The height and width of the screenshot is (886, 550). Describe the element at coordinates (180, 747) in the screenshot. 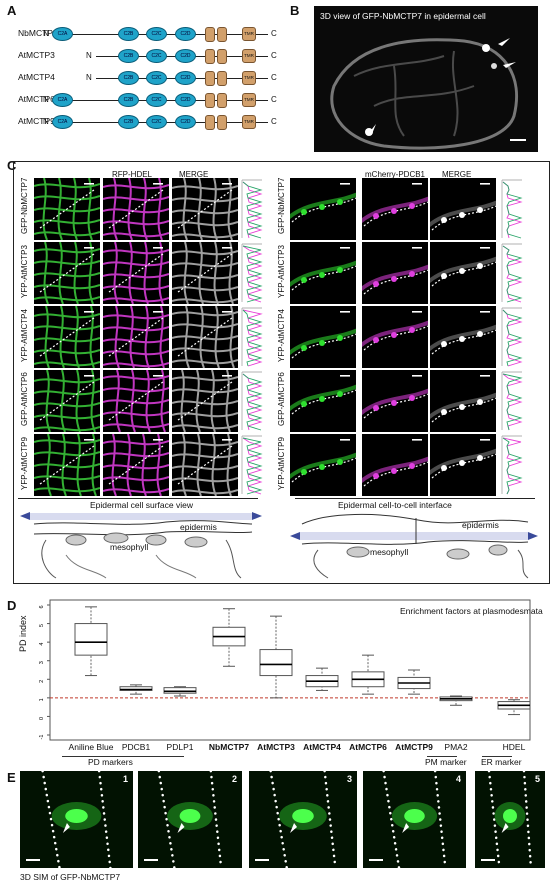

I see `x-category-label: PDLP1` at that location.